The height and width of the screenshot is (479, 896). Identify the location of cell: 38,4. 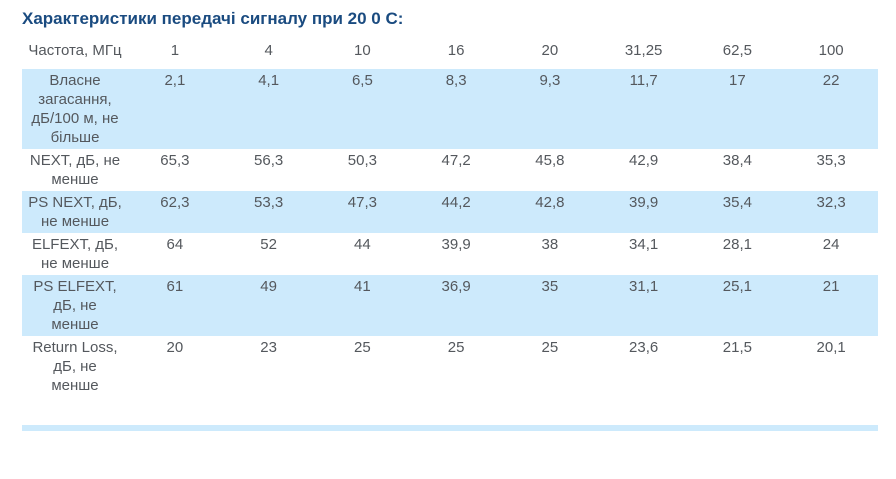
(737, 160).